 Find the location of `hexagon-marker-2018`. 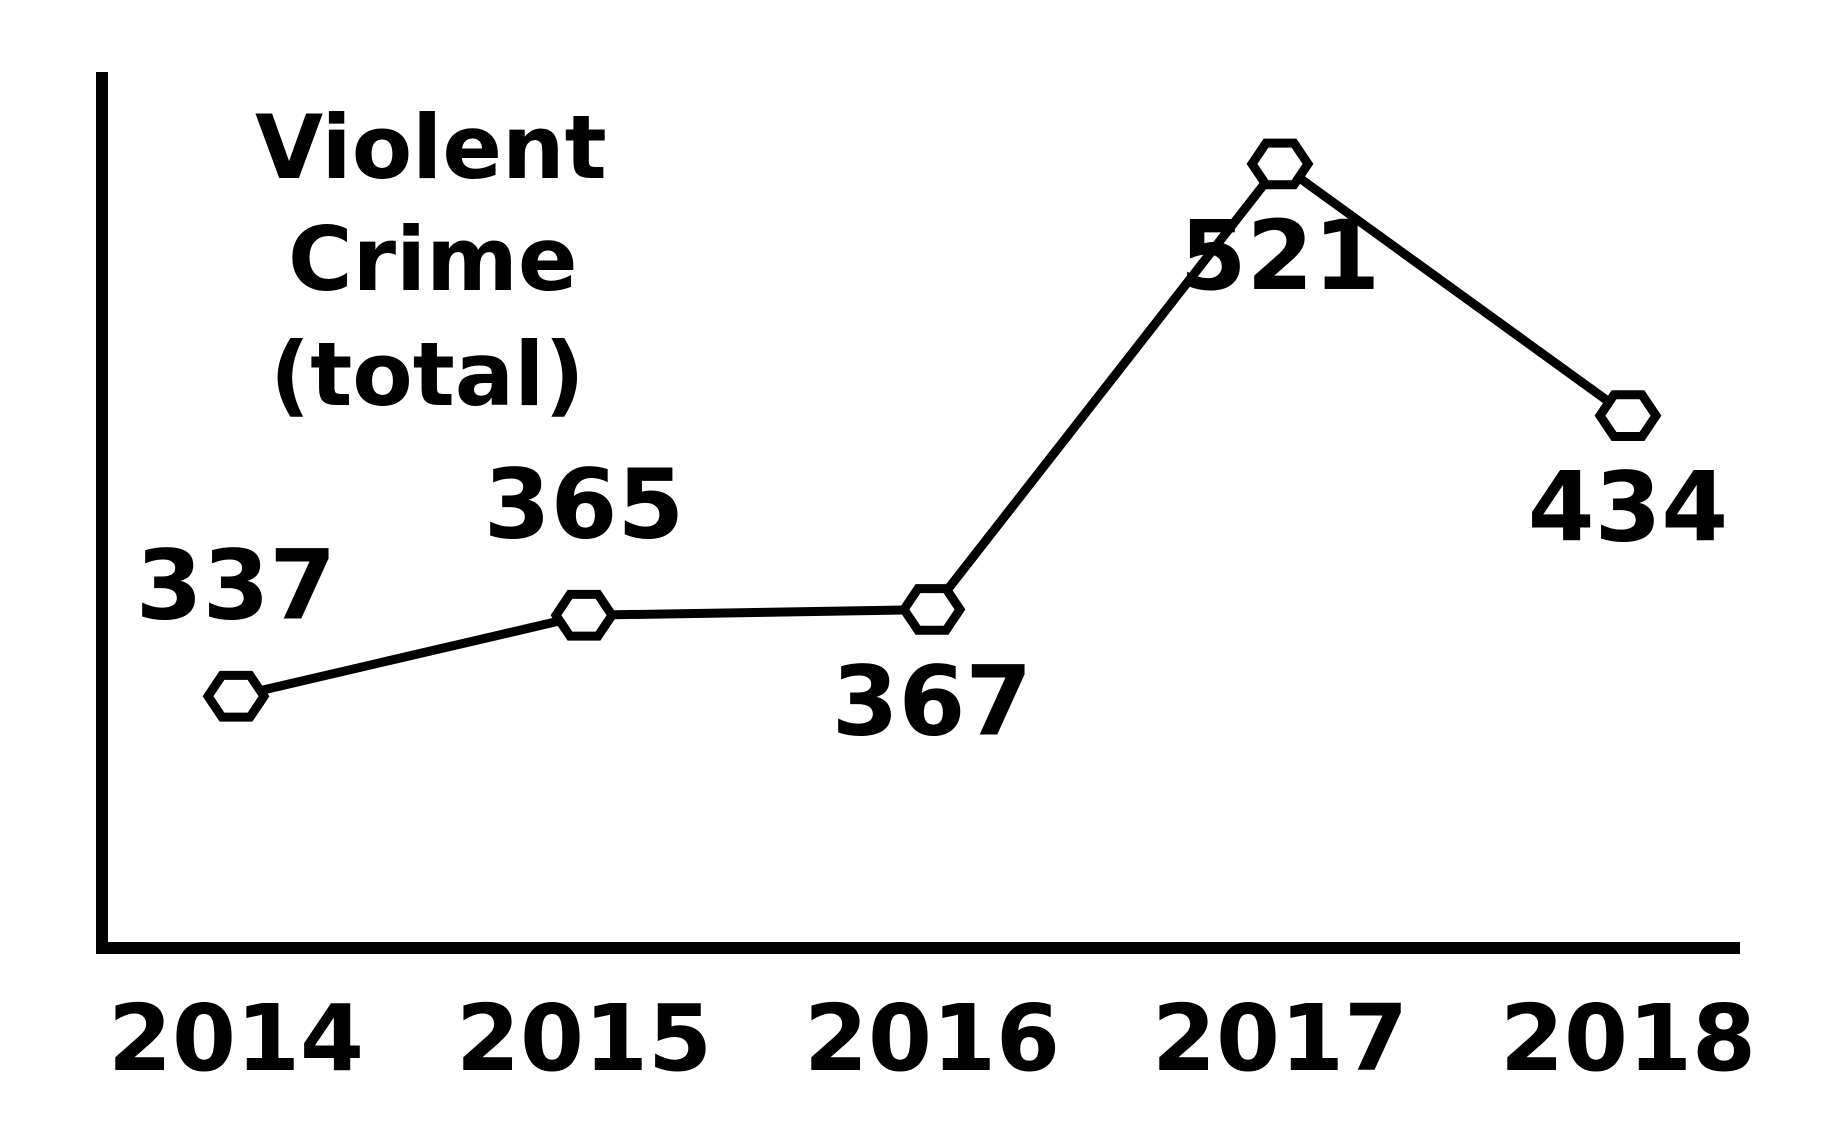

hexagon-marker-2018 is located at coordinates (1628, 415).